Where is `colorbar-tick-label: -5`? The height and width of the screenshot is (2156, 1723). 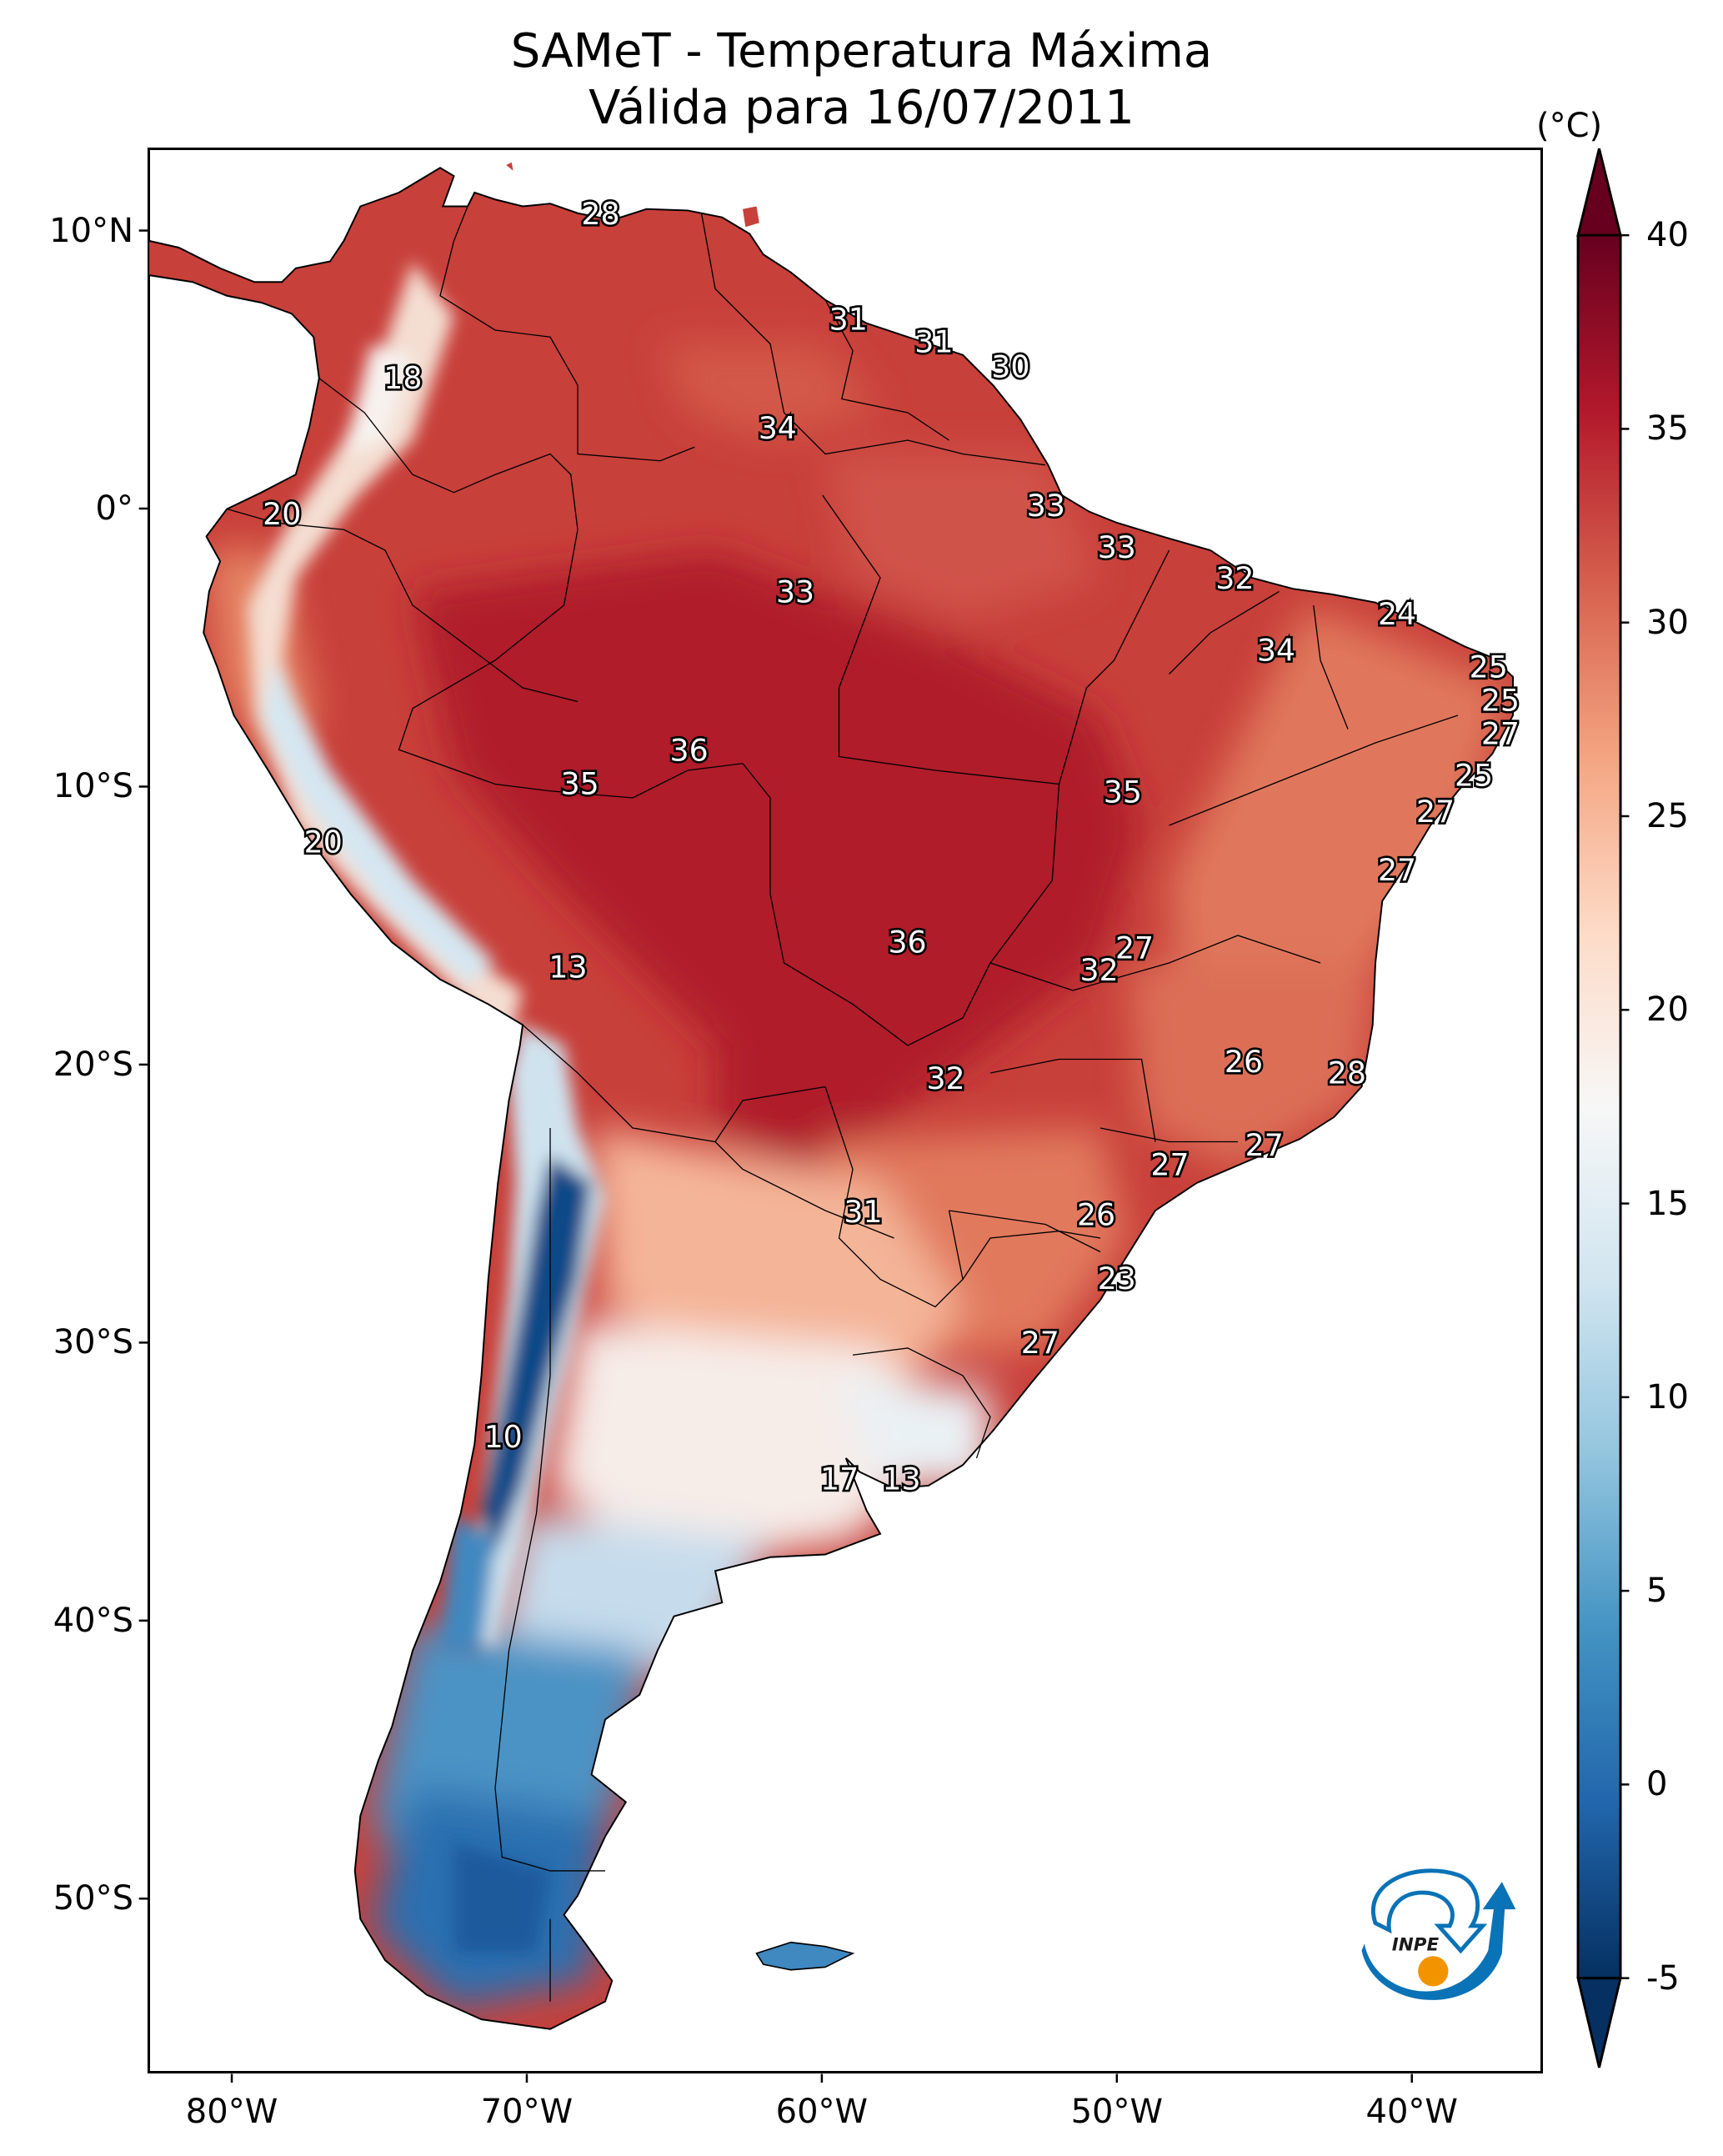
colorbar-tick-label: -5 is located at coordinates (1663, 1978).